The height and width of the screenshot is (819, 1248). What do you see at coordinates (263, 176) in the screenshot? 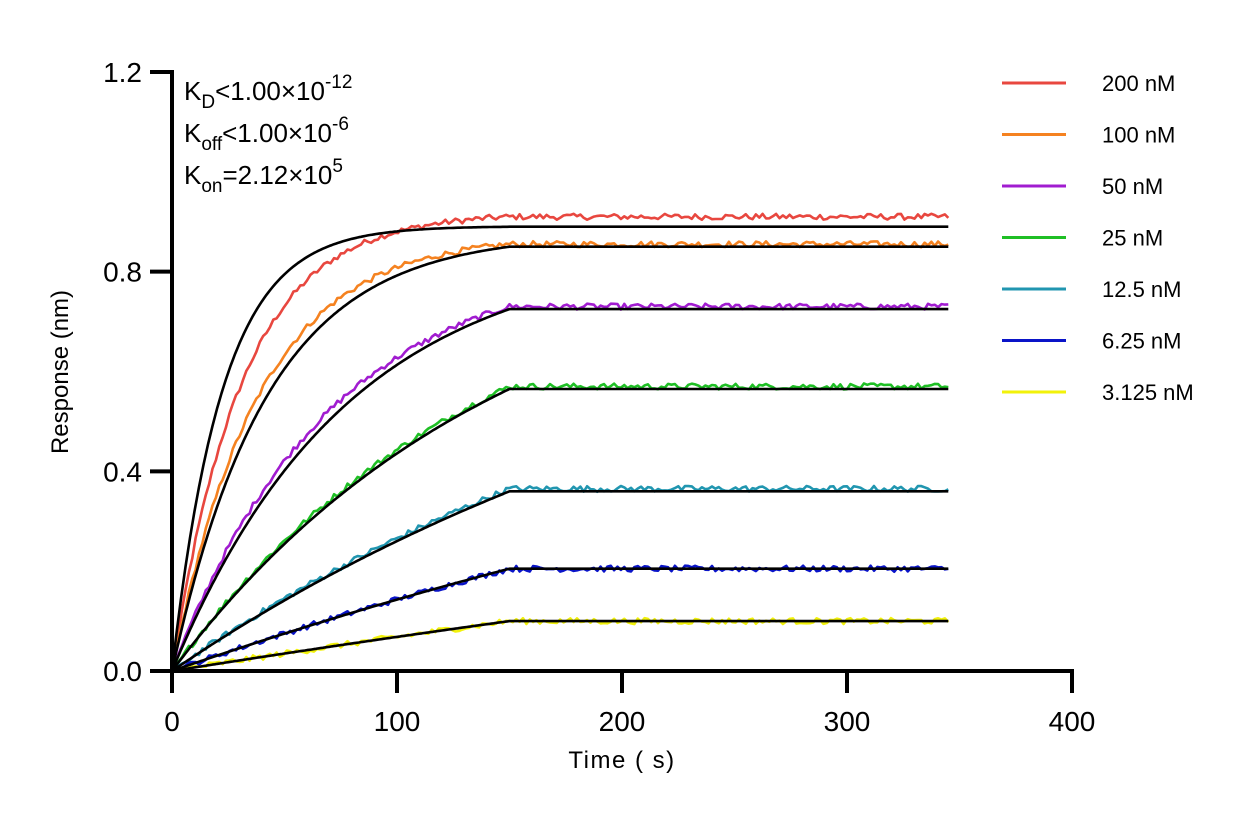
I see `kinetic-annotation: Kon=2.12×105` at bounding box center [263, 176].